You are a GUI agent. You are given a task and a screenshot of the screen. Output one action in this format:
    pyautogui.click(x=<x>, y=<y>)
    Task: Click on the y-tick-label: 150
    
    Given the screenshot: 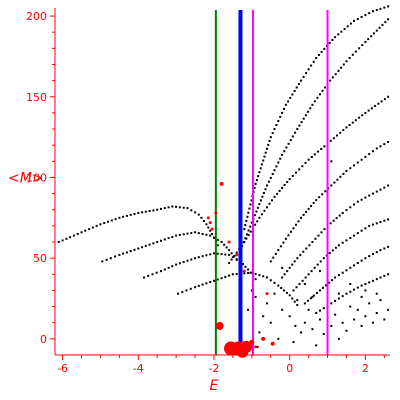 What is the action you would take?
    pyautogui.click(x=36, y=97)
    